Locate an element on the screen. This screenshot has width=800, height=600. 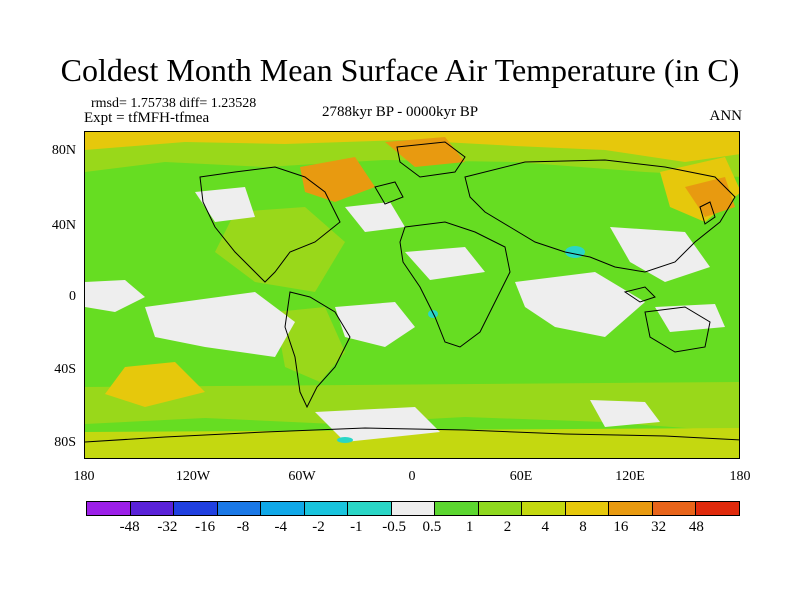
neutral-south-pacific is located at coordinates (220, 324).